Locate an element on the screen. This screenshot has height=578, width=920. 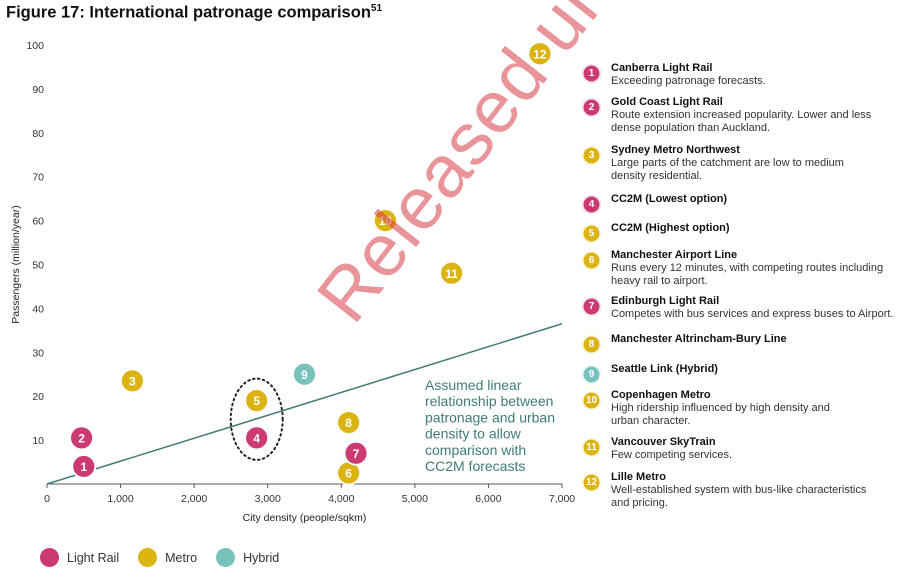
point-label: 12 is located at coordinates (540, 54).